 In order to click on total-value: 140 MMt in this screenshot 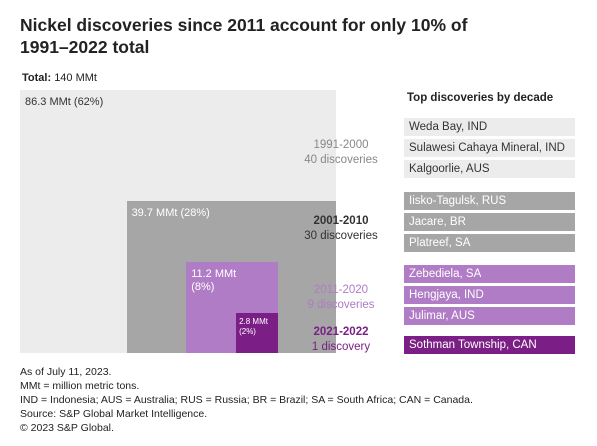, I will do `click(75, 78)`.